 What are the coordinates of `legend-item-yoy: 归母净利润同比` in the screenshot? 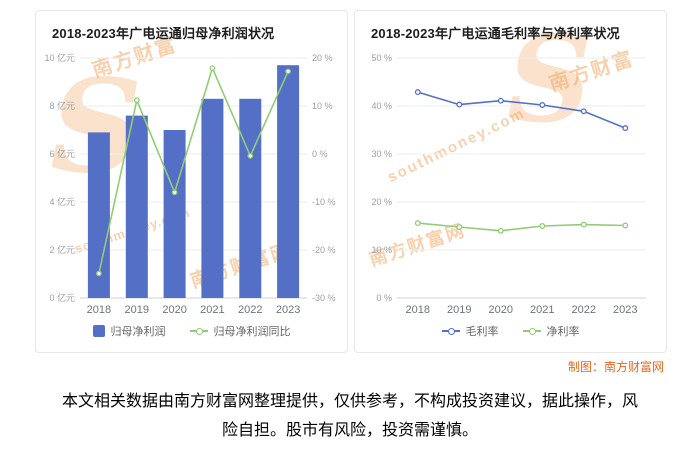 It's located at (240, 331).